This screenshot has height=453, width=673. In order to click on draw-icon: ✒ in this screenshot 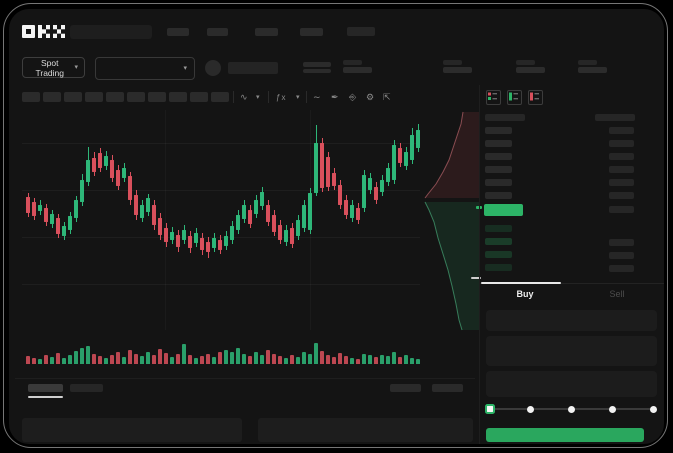, I will do `click(335, 97)`.